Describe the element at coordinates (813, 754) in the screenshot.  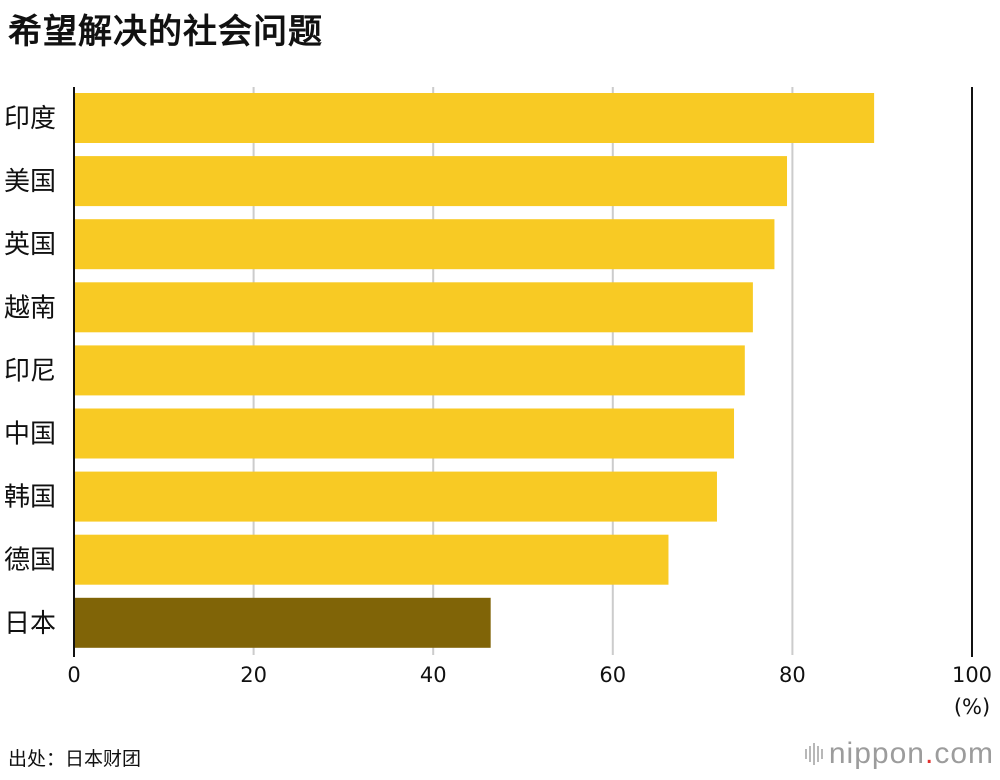
I see `logo-mark-icon` at that location.